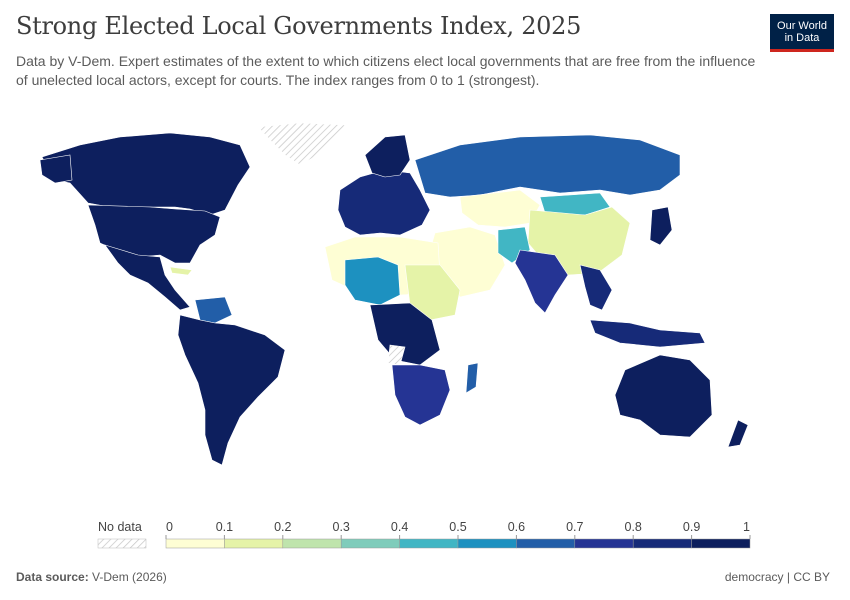 The image size is (850, 600). What do you see at coordinates (147, 277) in the screenshot?
I see `region-mexico` at bounding box center [147, 277].